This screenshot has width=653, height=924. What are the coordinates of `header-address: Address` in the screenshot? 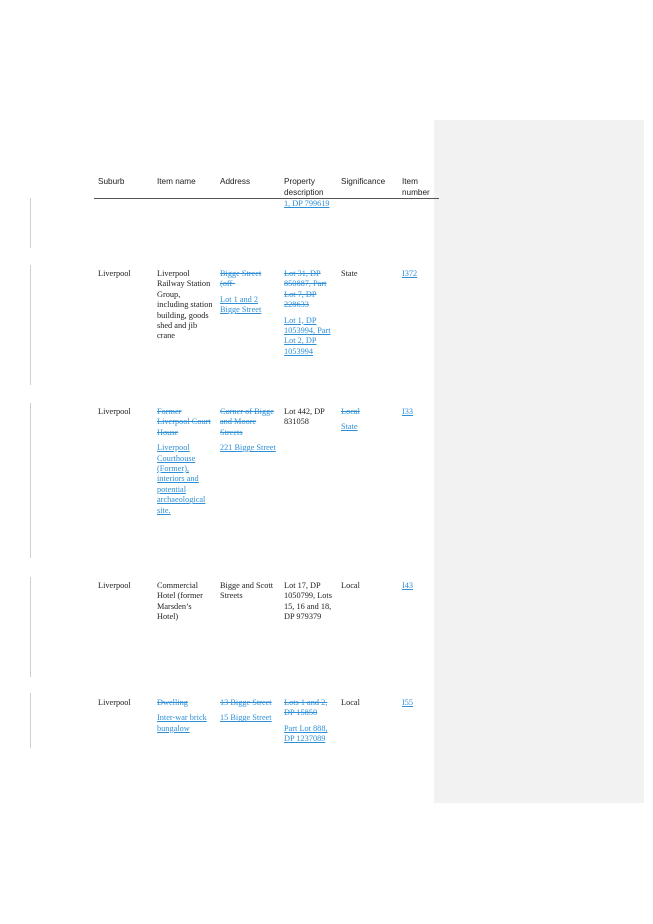 It's located at (235, 181).